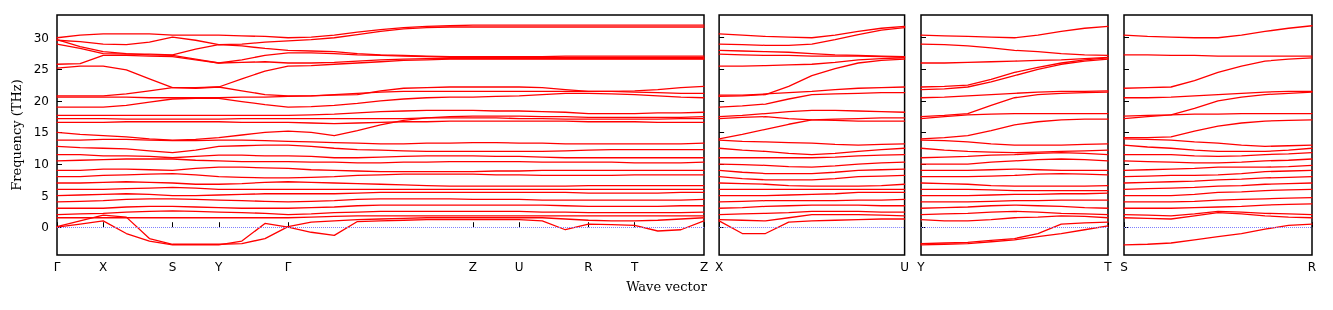 The height and width of the screenshot is (310, 1333). I want to click on y-tick-label: 5, so click(45, 195).